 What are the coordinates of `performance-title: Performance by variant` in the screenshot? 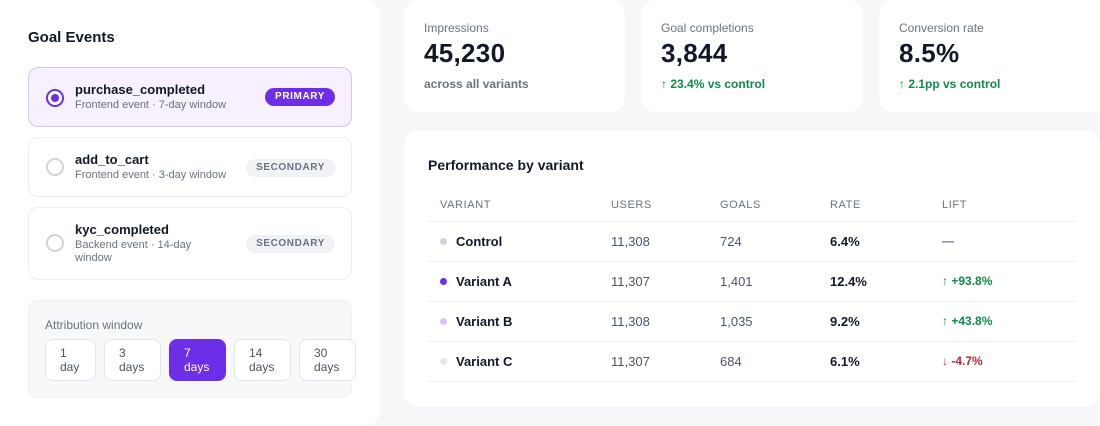 It's located at (506, 165).